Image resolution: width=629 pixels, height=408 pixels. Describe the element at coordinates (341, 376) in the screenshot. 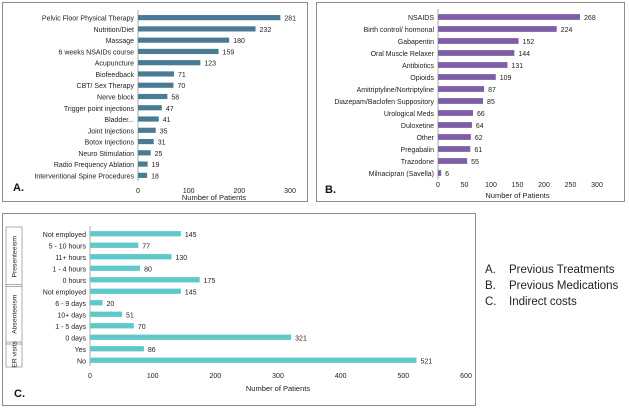

I see `x-tick-label: 400` at that location.